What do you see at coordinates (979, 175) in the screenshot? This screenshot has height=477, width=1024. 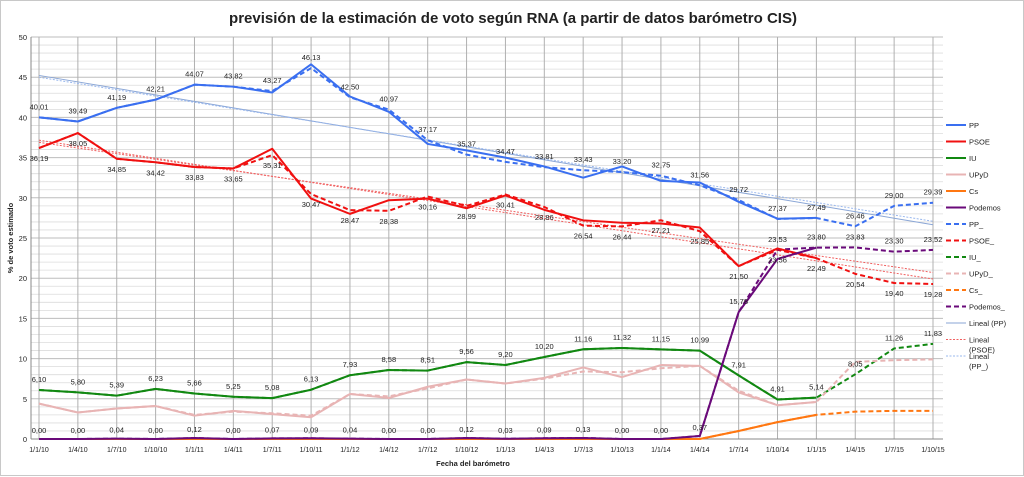 I see `legend-label: UPyD` at bounding box center [979, 175].